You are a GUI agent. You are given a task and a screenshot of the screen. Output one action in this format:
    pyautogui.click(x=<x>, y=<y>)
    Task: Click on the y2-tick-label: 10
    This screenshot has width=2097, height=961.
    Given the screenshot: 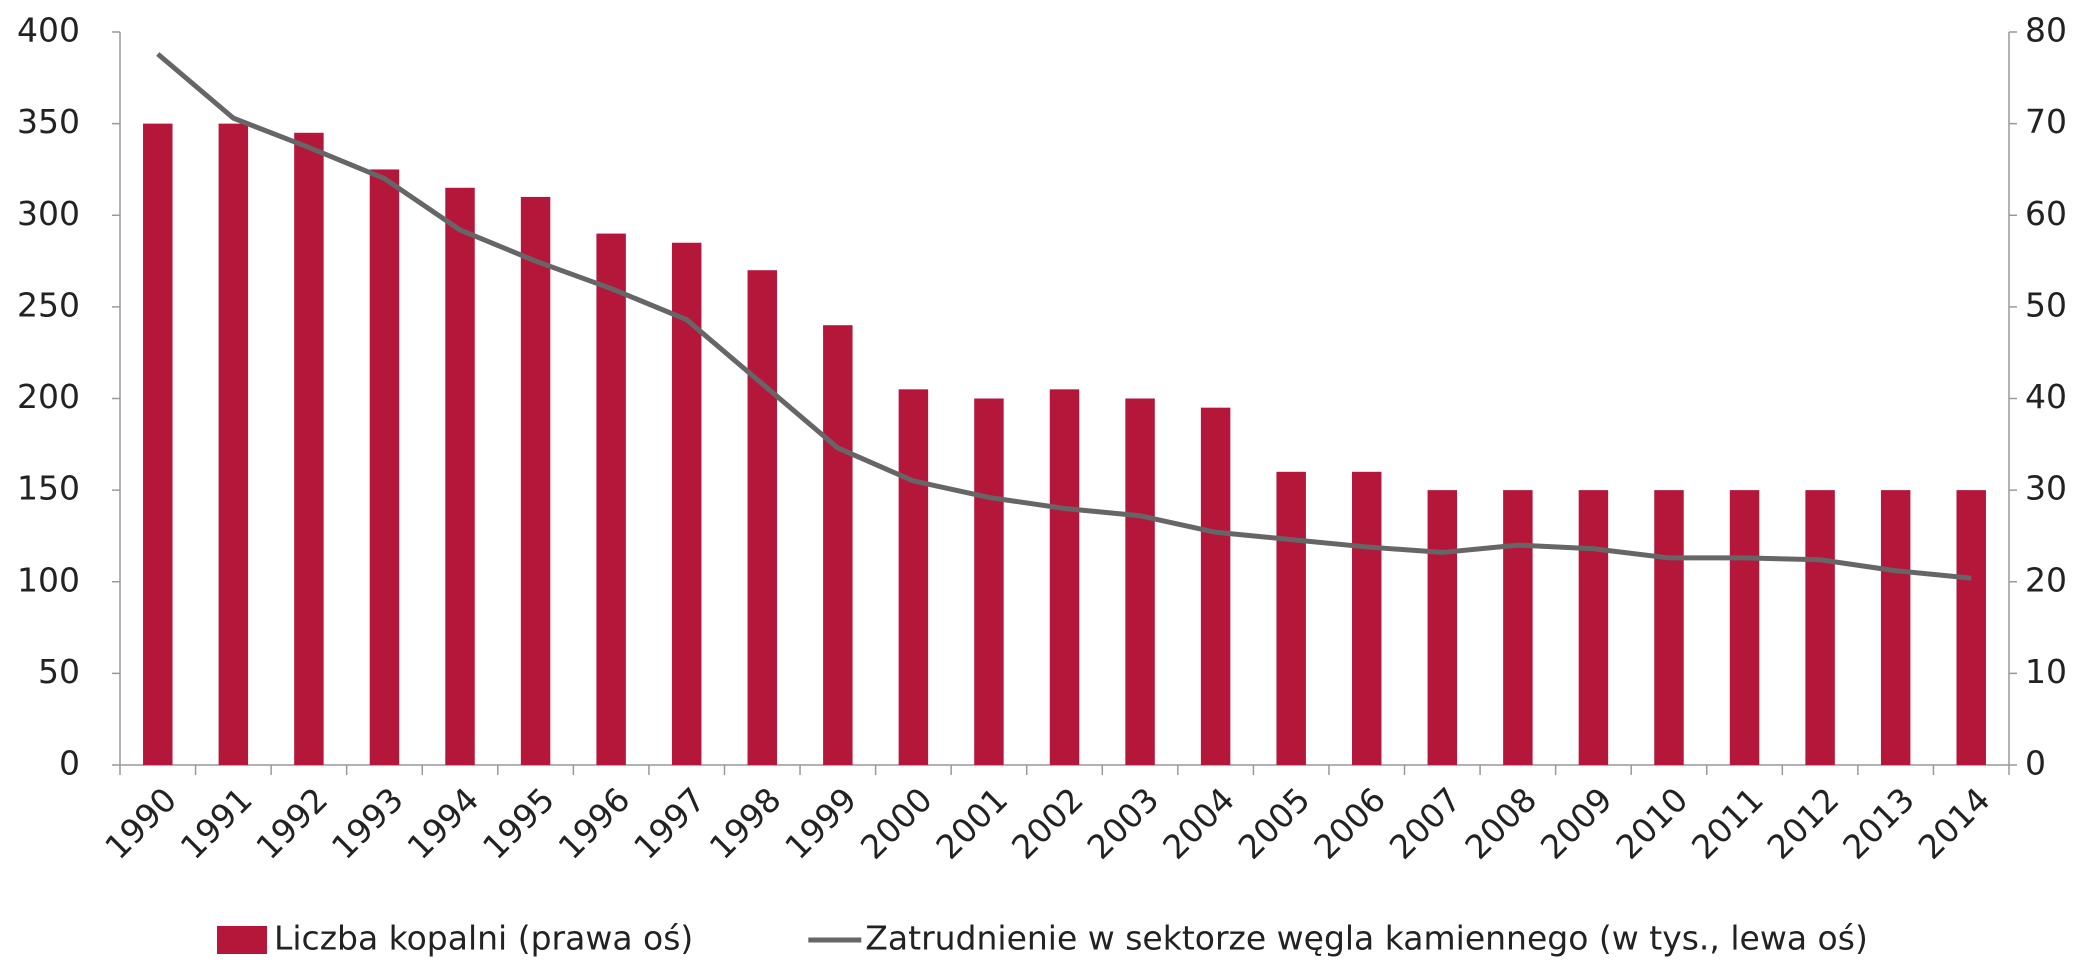 What is the action you would take?
    pyautogui.click(x=2046, y=671)
    